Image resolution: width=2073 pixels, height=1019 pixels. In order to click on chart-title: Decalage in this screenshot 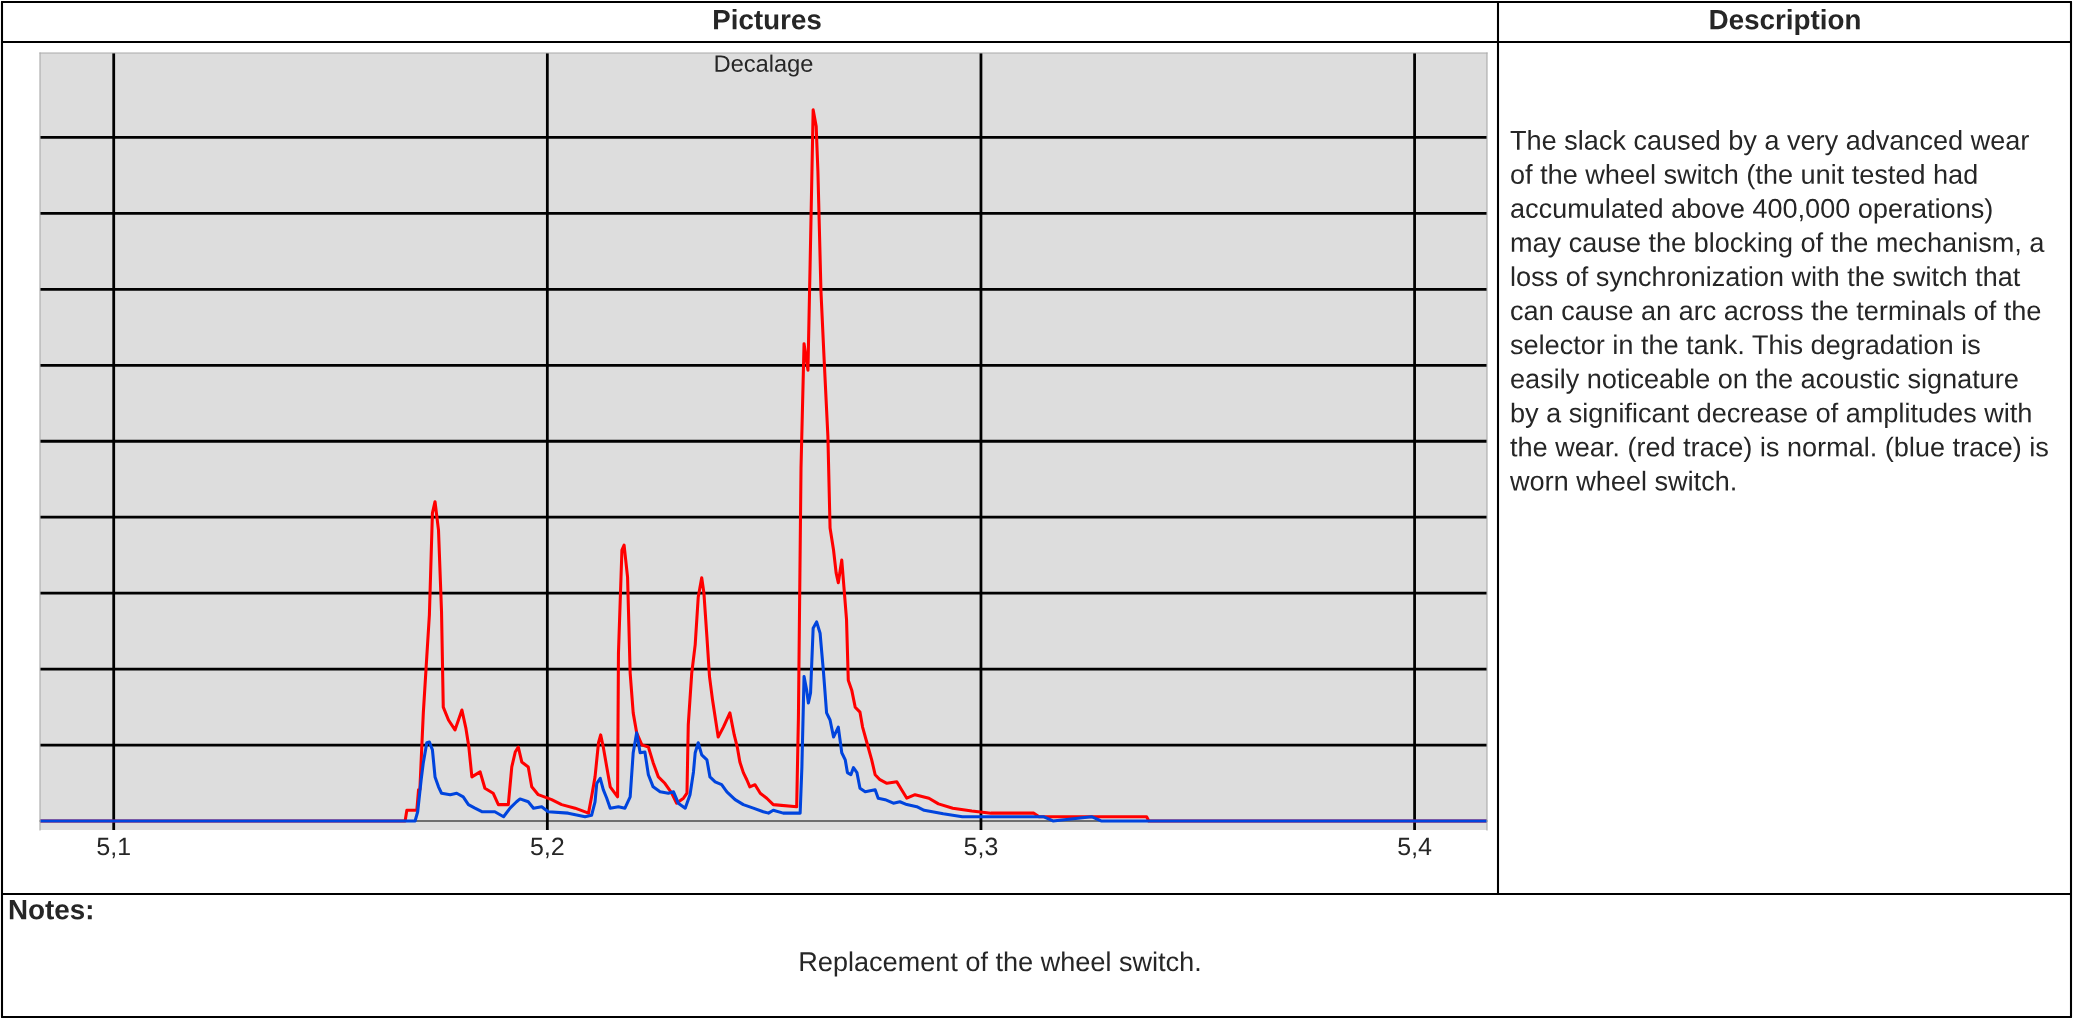, I will do `click(764, 65)`.